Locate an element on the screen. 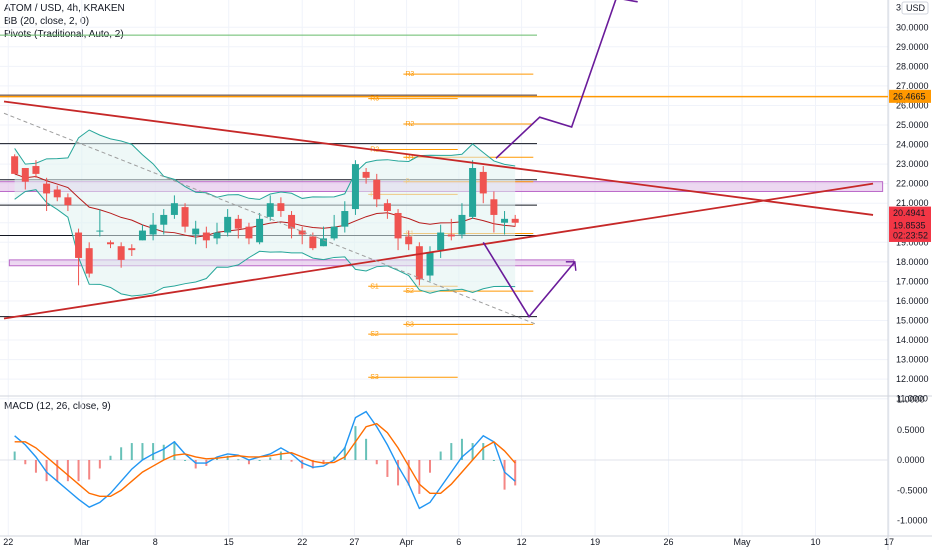 The width and height of the screenshot is (932, 550). price-axis-tick: 12.0000 is located at coordinates (912, 379).